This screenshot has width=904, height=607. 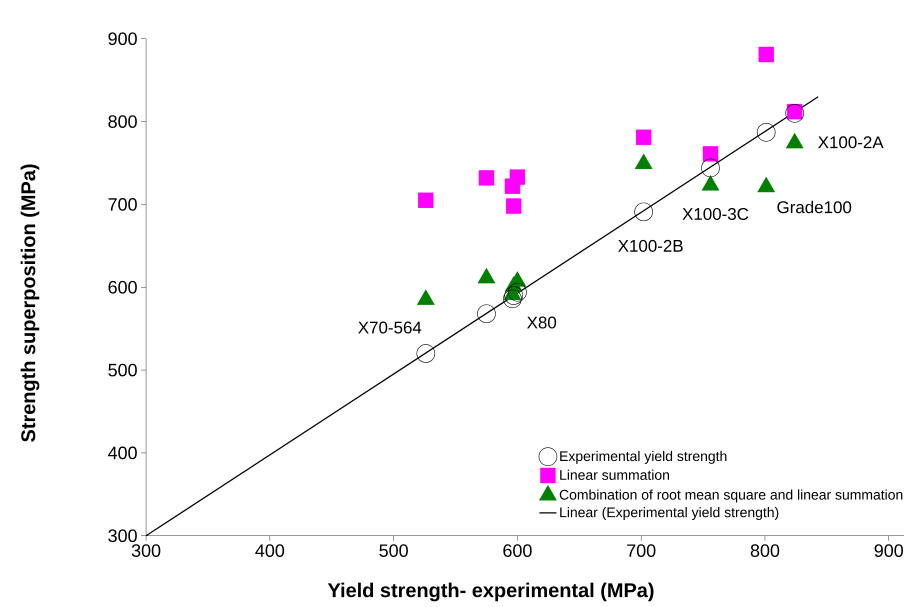 What do you see at coordinates (731, 495) in the screenshot?
I see `legend-label: Combination of root mean square and linear summation` at bounding box center [731, 495].